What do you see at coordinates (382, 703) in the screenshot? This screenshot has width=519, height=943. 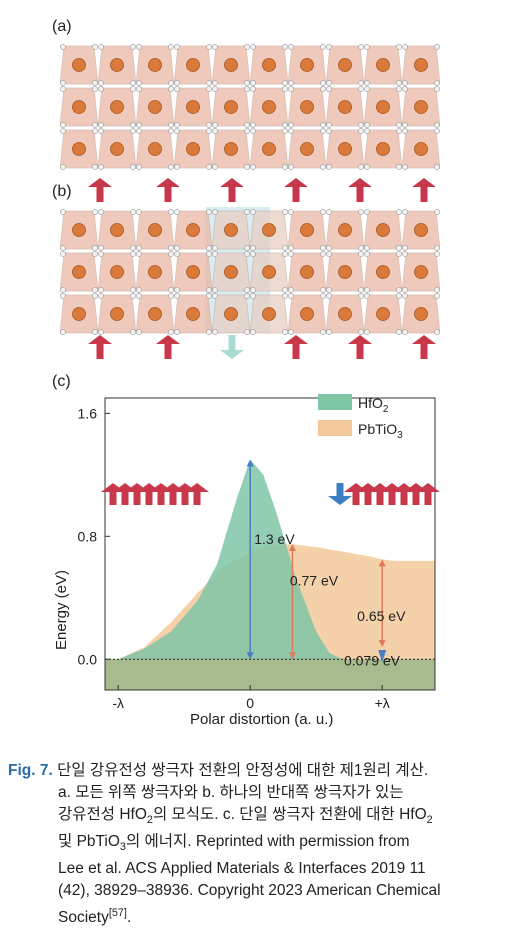 I see `x-tick-label: +λ` at bounding box center [382, 703].